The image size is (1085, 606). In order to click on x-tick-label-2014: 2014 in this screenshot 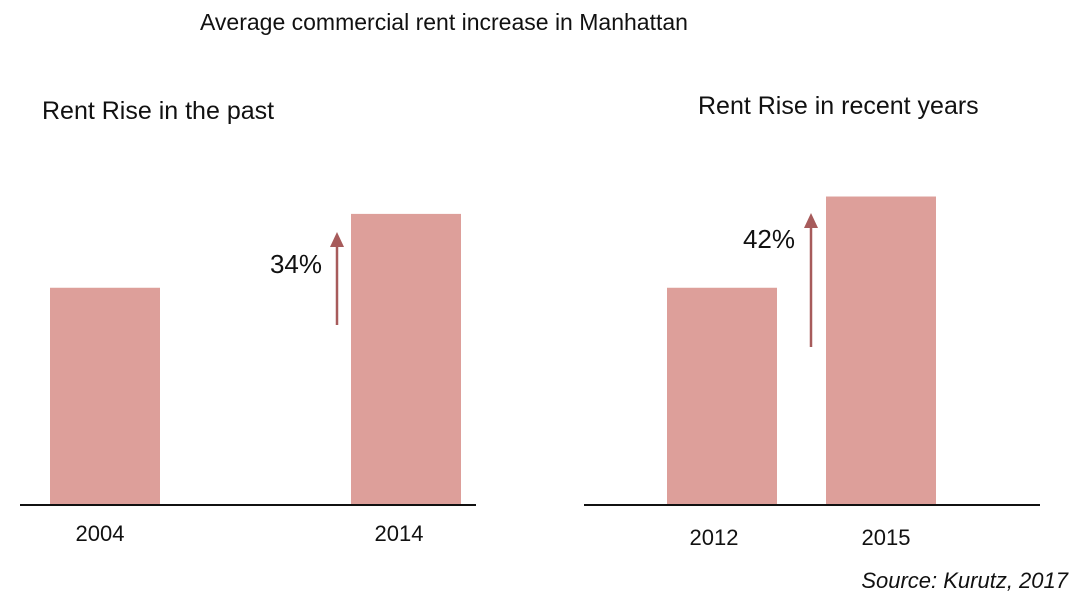, I will do `click(399, 533)`.